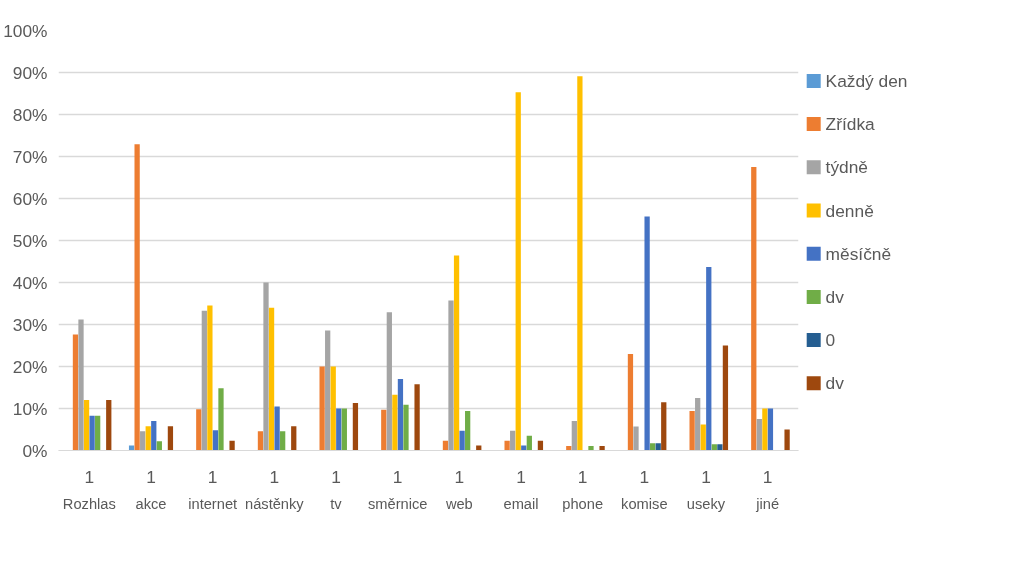 The image size is (1034, 581). Describe the element at coordinates (89, 489) in the screenshot. I see `category-label: 1 Rozhlas` at that location.